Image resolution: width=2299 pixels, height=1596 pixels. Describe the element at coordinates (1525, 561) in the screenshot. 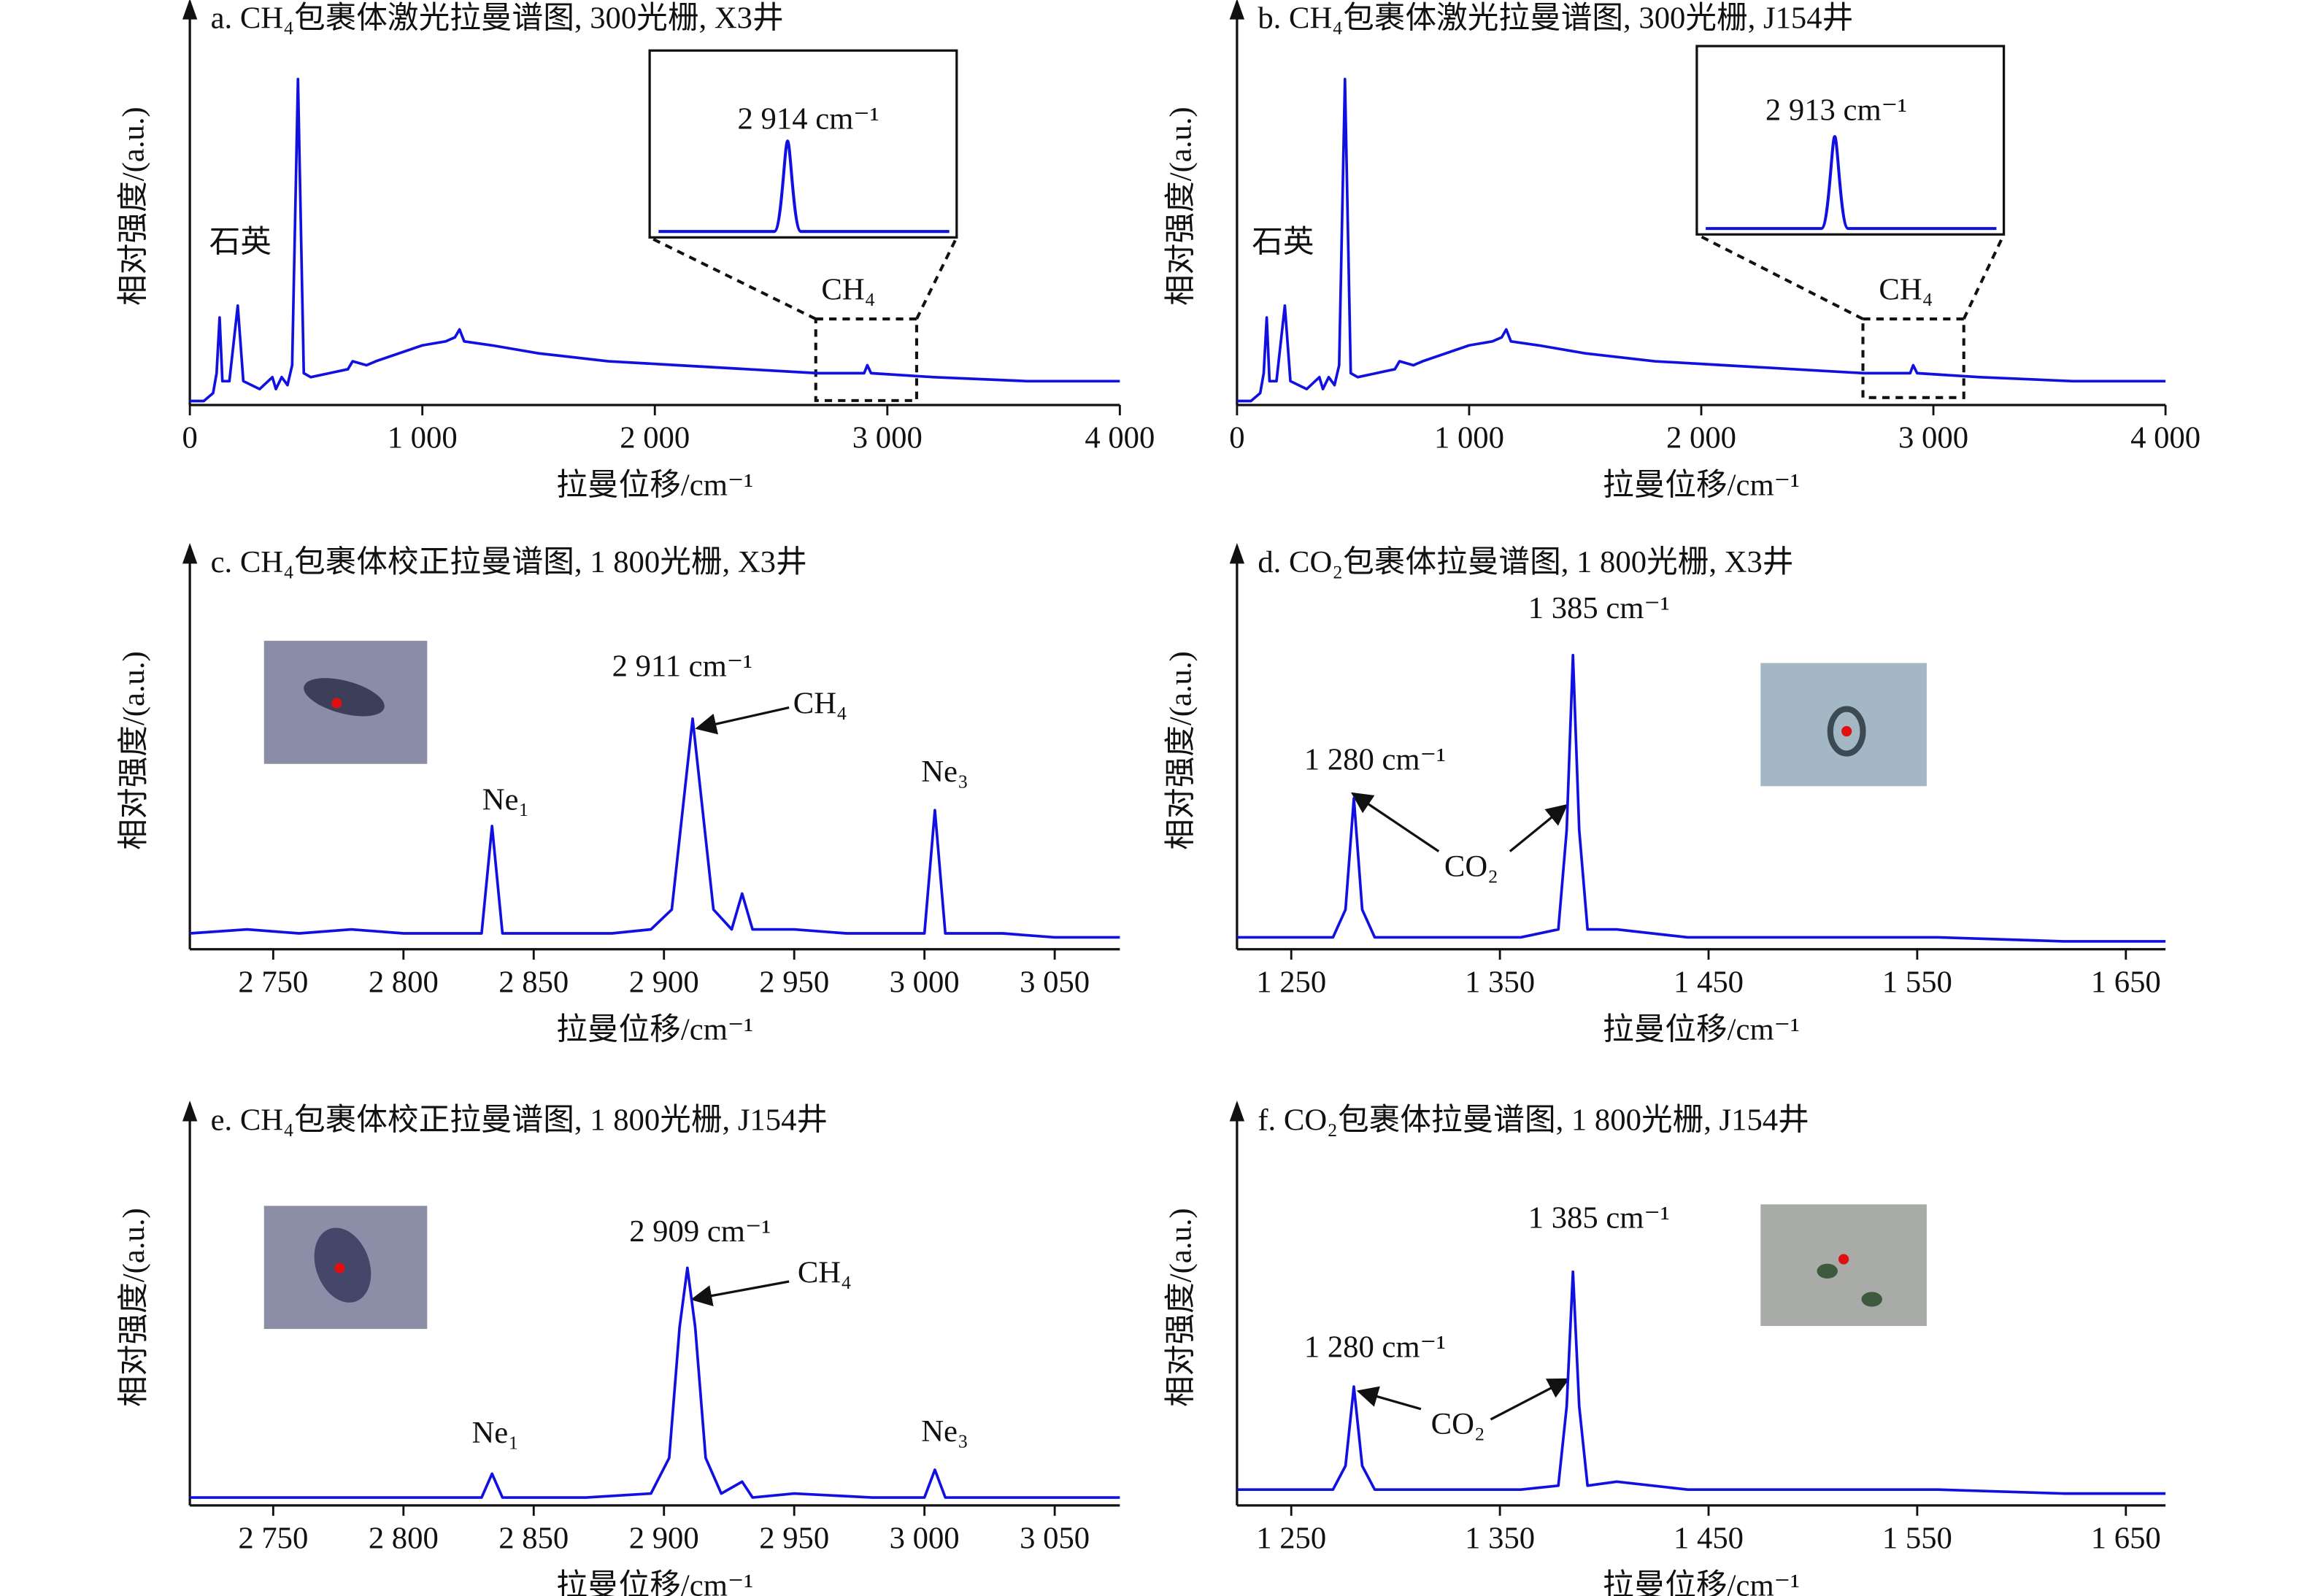

I see `chart-title: d. CO₂包裹体拉曼谱图, 1 800光栅, X3井` at that location.